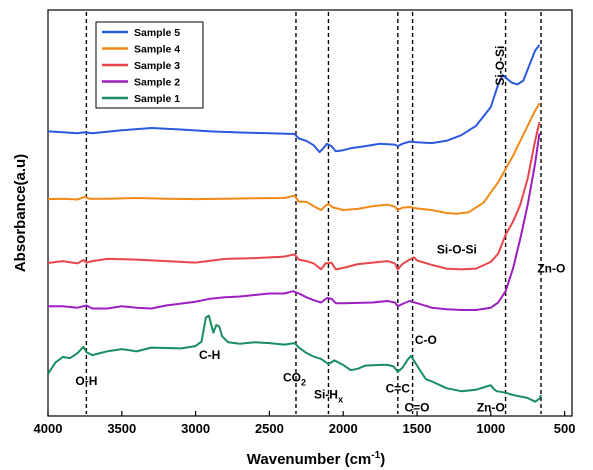  What do you see at coordinates (157, 66) in the screenshot?
I see `legend-label: Sample 3` at bounding box center [157, 66].